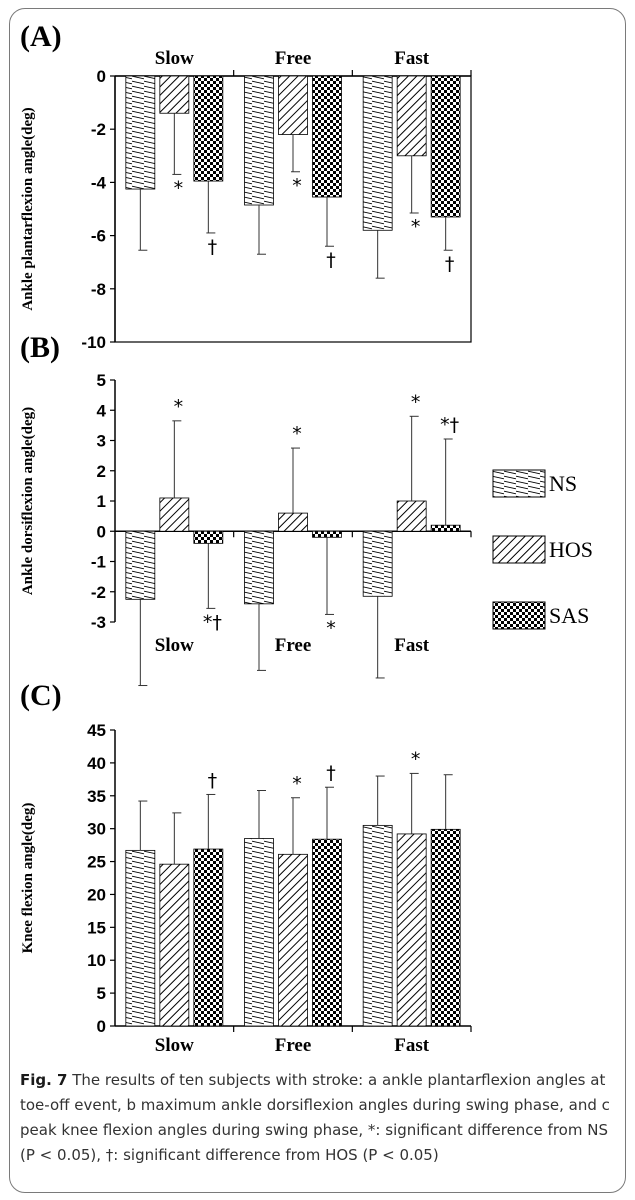 Image resolution: width=635 pixels, height=1200 pixels. Describe the element at coordinates (98, 622) in the screenshot. I see `y-tick-label: -3` at that location.